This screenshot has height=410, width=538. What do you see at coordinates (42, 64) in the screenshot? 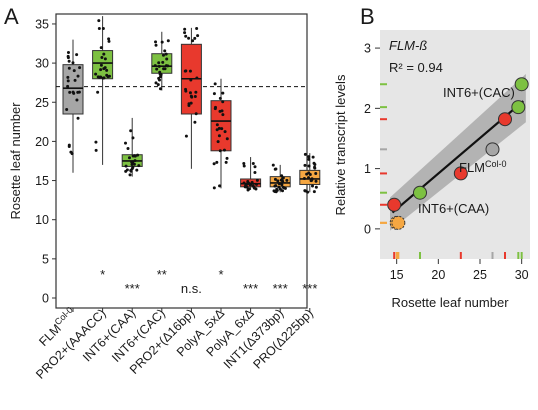
I see `y-tick-label: 30` at bounding box center [42, 64].